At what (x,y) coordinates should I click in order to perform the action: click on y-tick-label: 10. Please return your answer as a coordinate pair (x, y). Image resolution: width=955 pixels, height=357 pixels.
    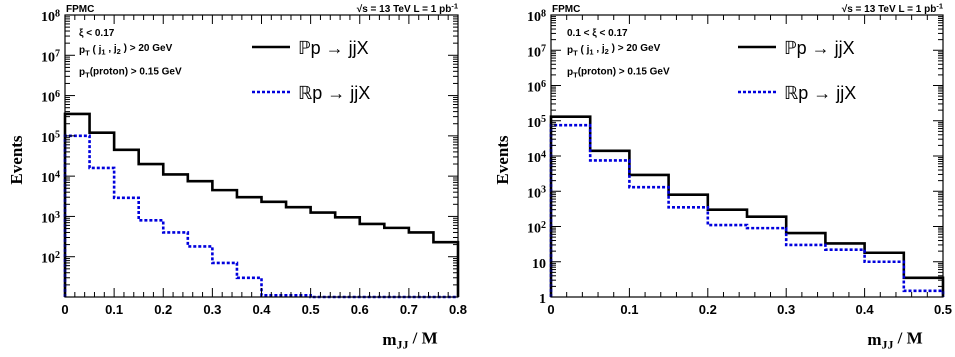
    Looking at the image, I should click on (539, 264).